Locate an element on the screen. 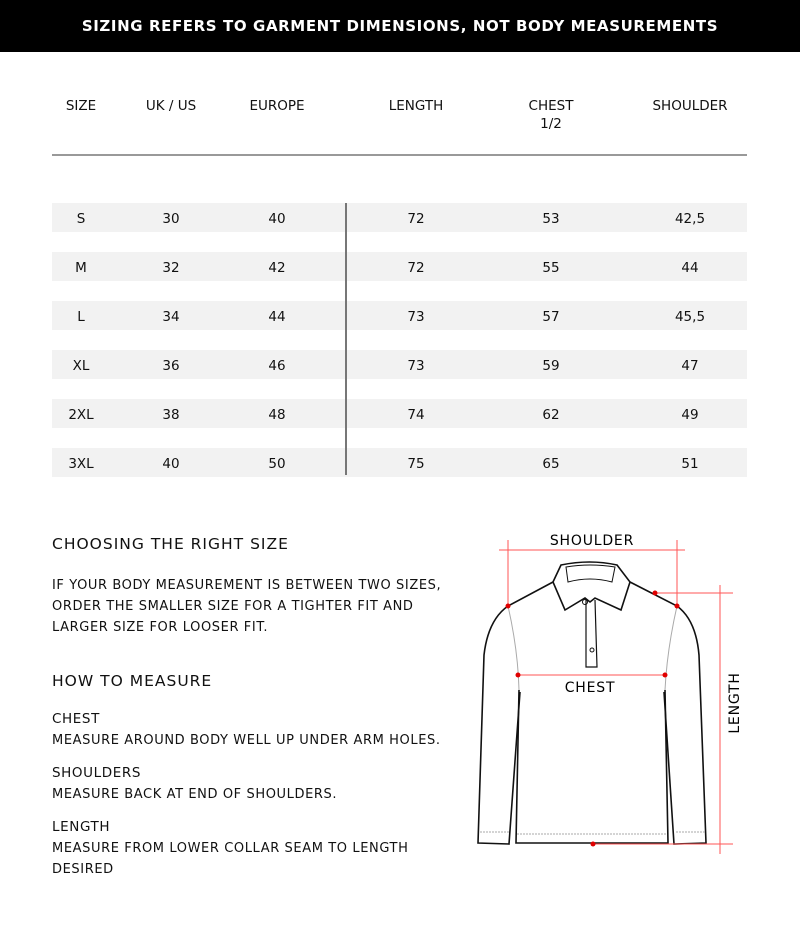  table-cell: 53 is located at coordinates (551, 219).